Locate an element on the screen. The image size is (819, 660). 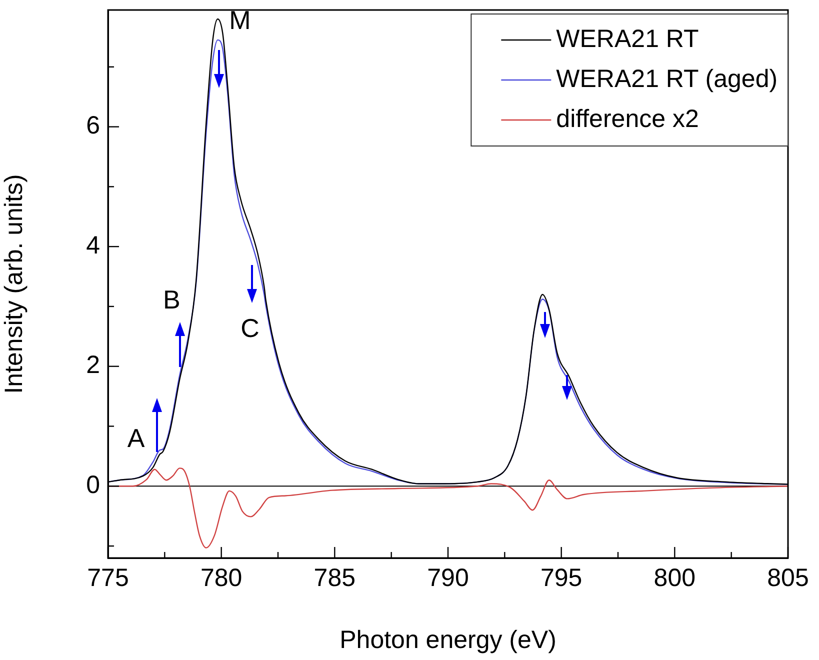
x-tick-label: 800 is located at coordinates (675, 578).